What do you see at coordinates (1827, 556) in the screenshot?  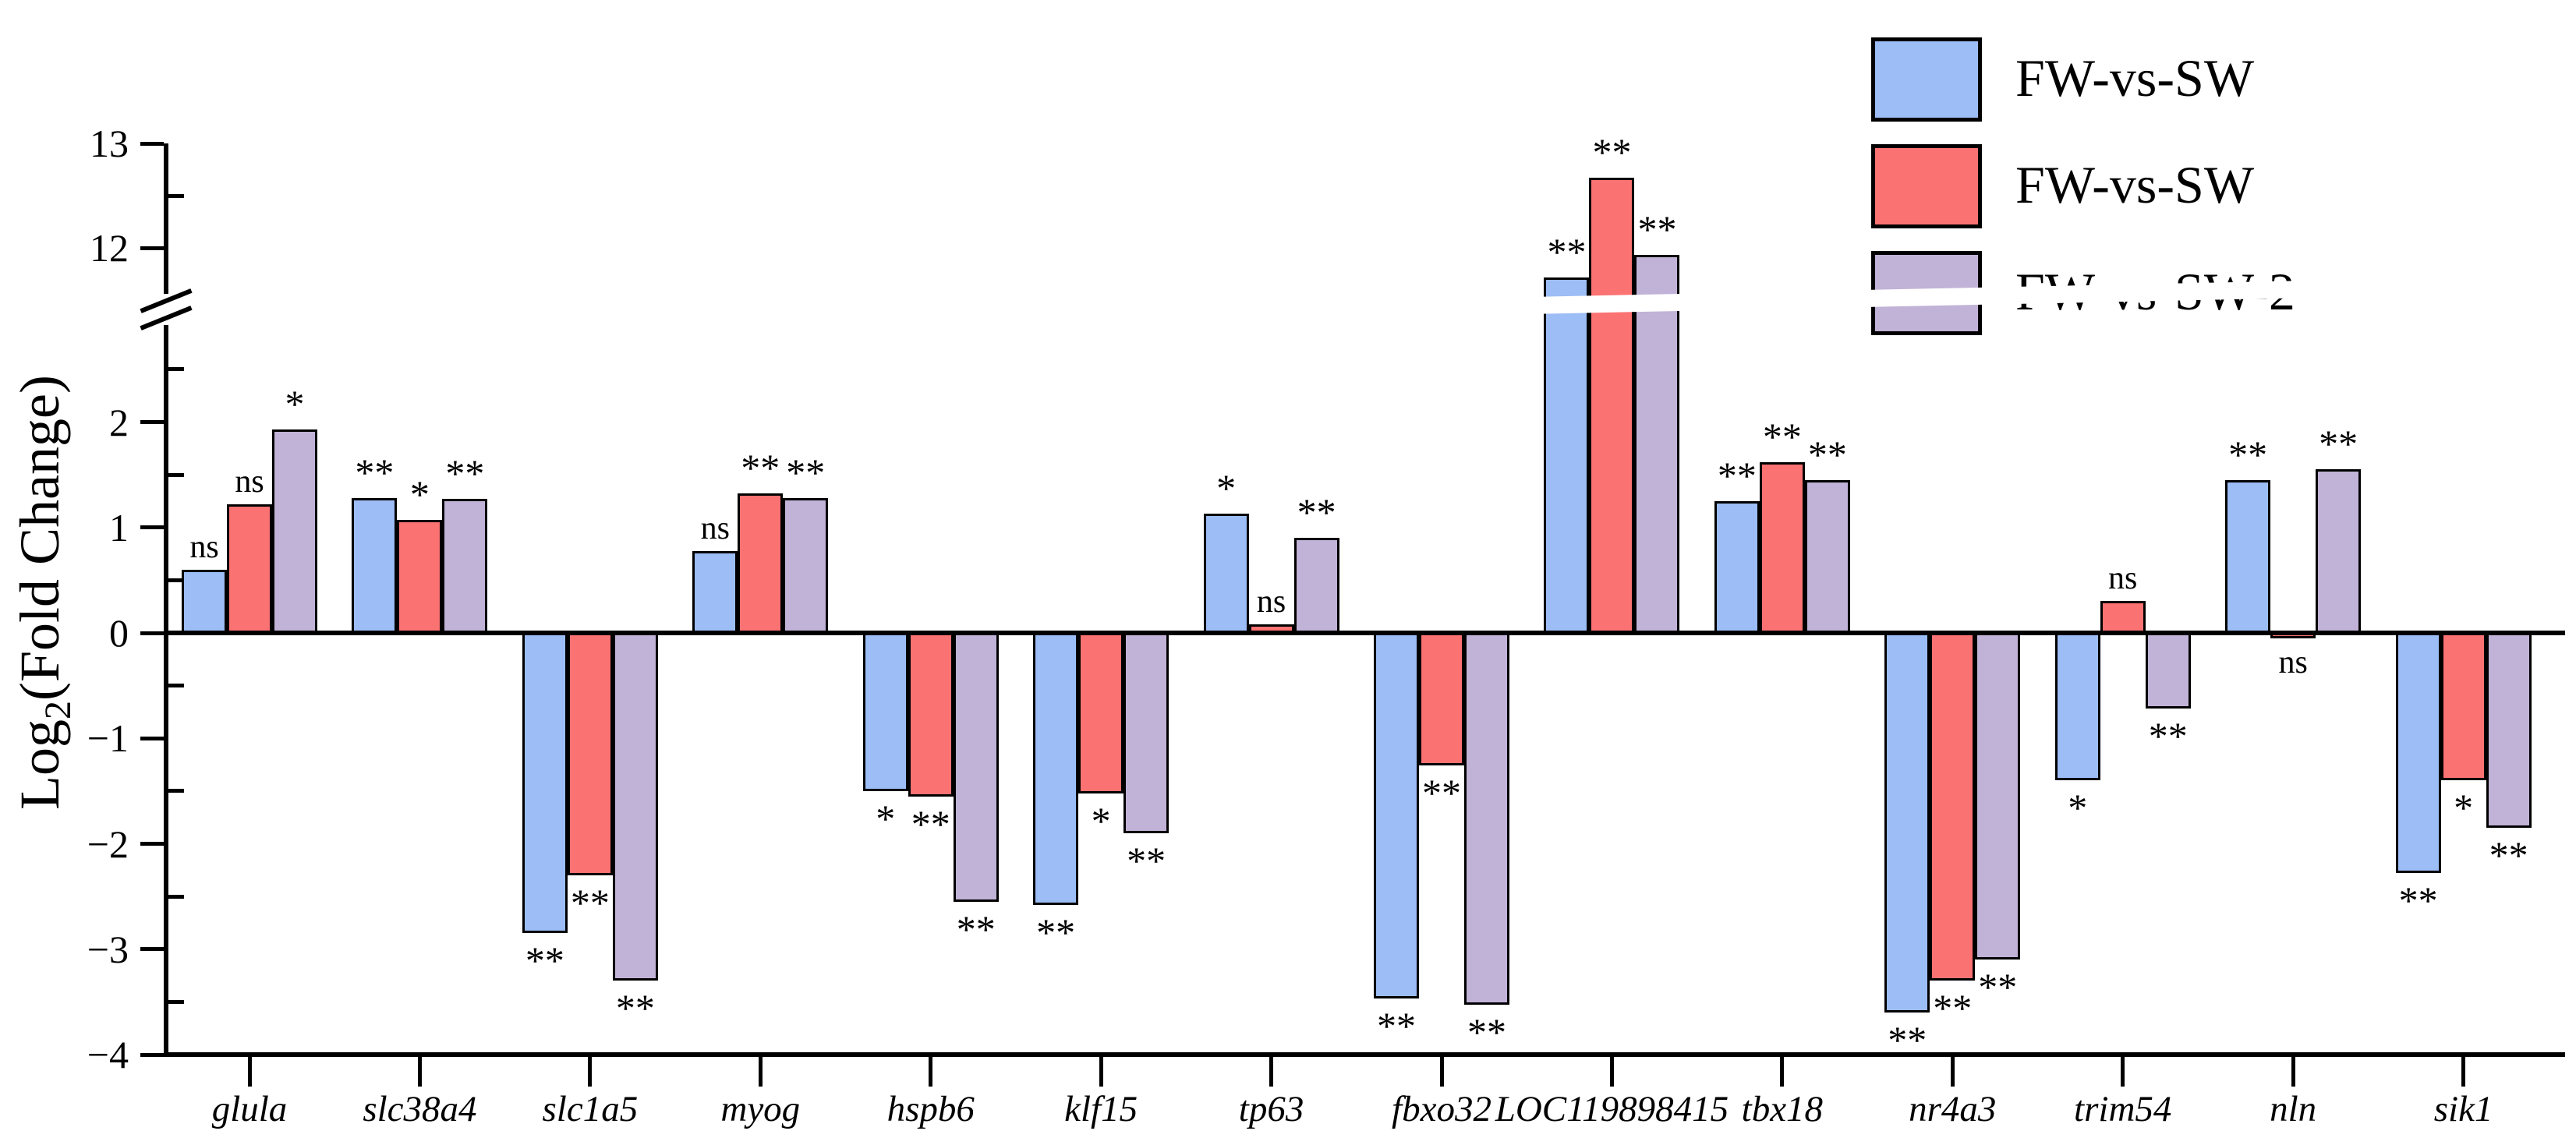 I see `bar-tbx18-series3` at bounding box center [1827, 556].